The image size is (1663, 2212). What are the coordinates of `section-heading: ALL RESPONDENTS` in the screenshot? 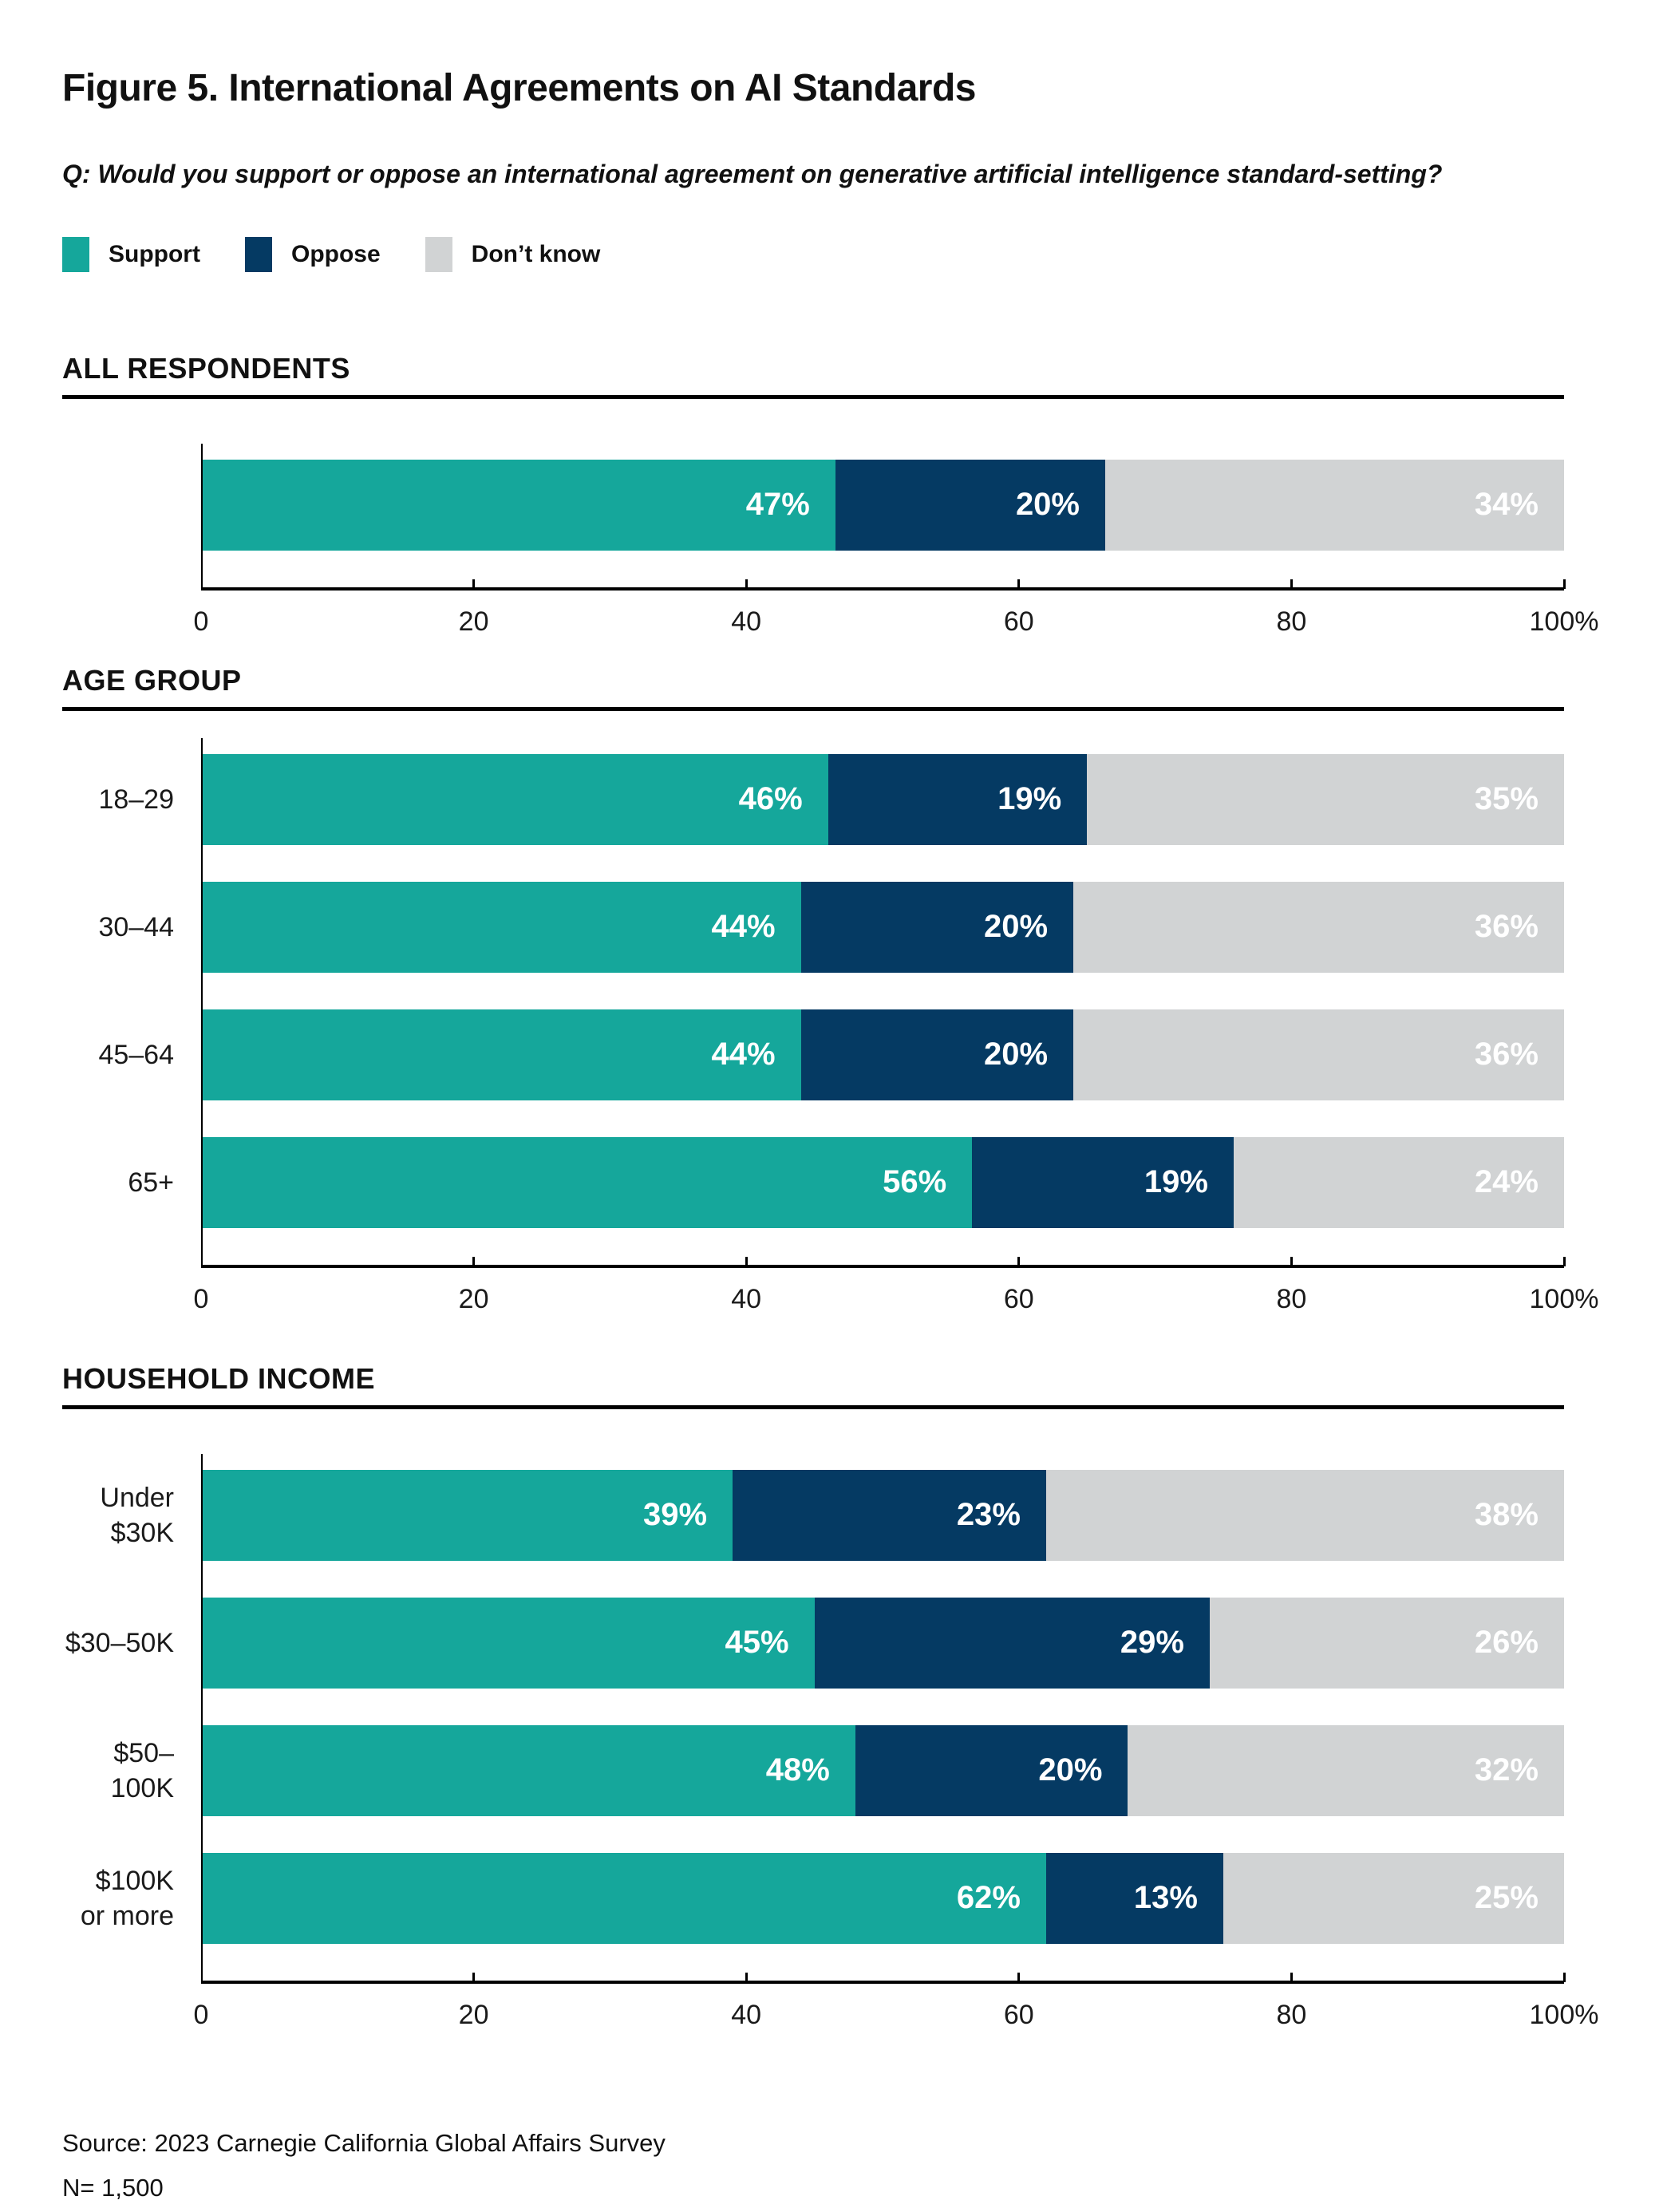 It's located at (206, 368).